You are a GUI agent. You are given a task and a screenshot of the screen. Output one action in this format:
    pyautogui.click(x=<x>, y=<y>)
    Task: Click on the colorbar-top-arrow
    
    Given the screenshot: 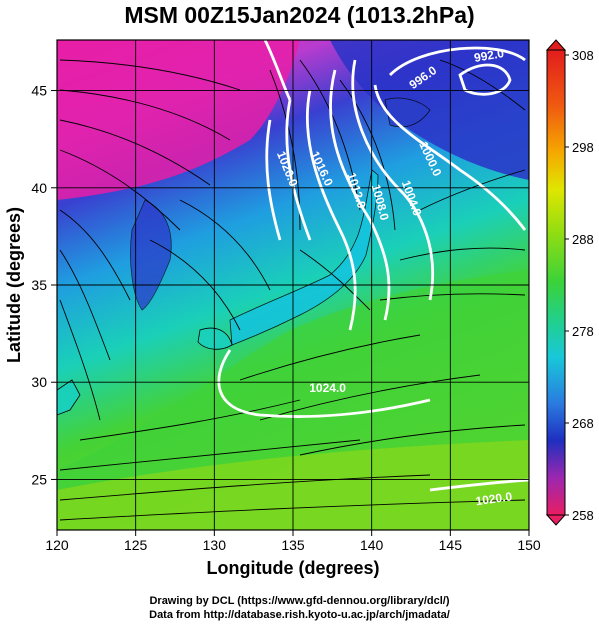 What is the action you would take?
    pyautogui.click(x=556, y=45)
    